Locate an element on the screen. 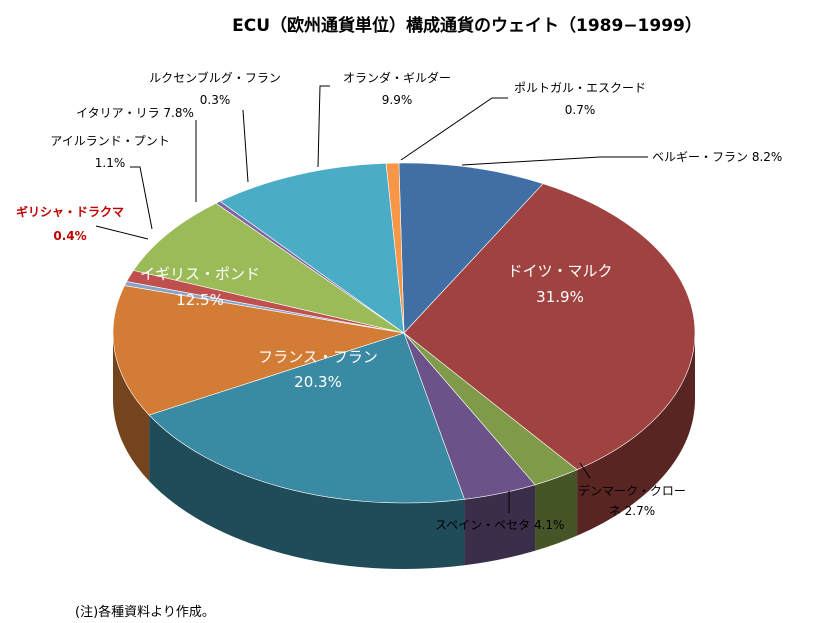 Image resolution: width=834 pixels, height=623 pixels. label-ireland-name: アイルランド・プント is located at coordinates (109, 141).